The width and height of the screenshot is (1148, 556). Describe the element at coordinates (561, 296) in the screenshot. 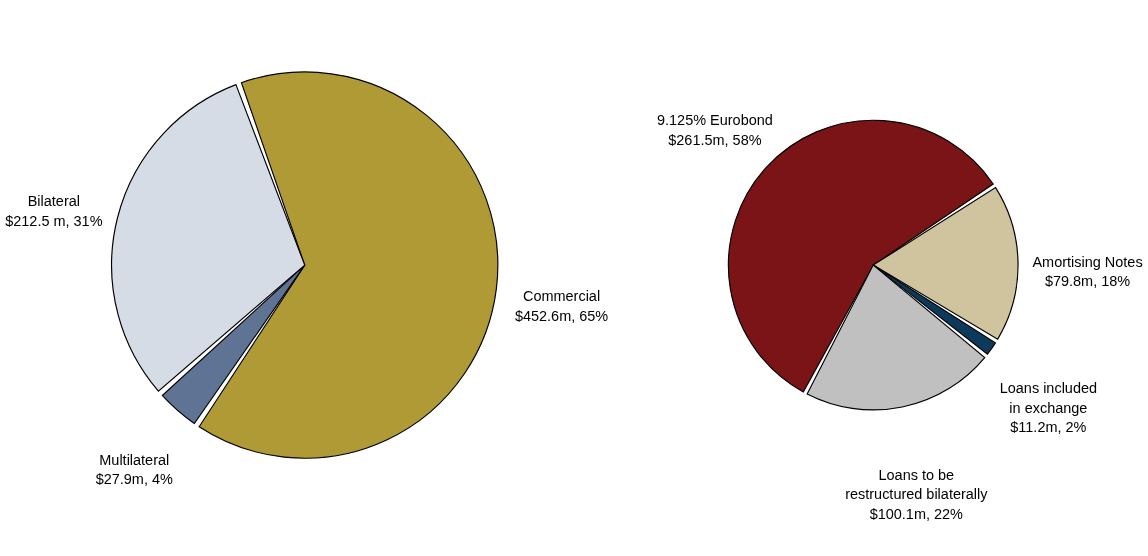

I see `slice-label: Commercial` at that location.